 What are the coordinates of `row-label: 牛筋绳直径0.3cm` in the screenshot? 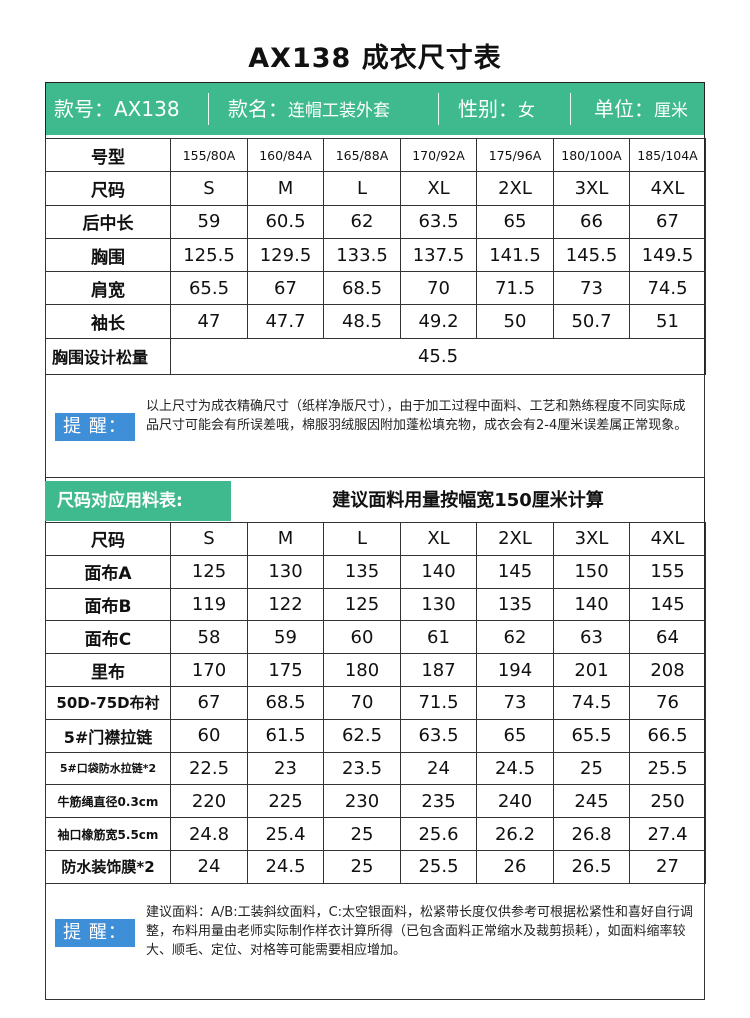 It's located at (108, 801).